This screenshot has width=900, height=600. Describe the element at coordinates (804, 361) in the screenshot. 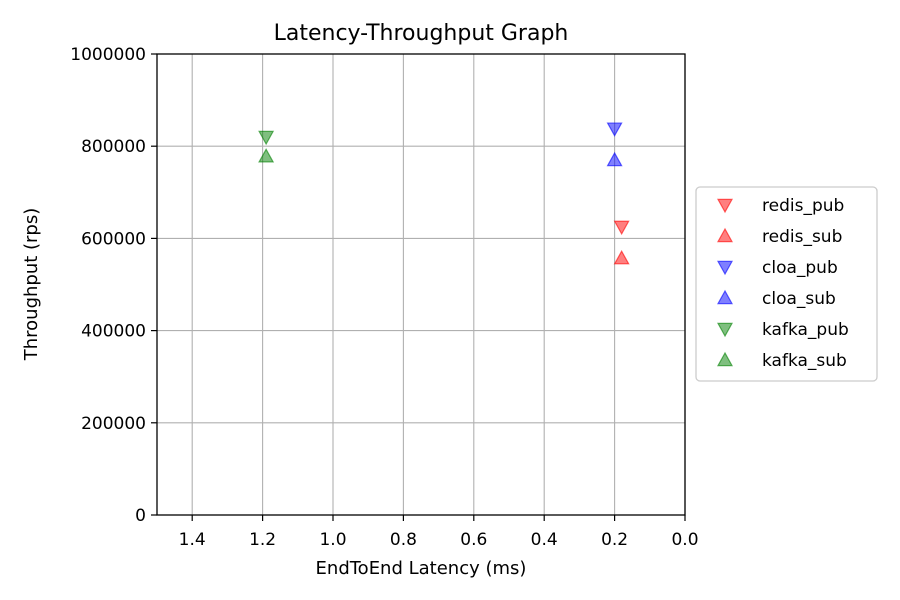

I see `legend-label-kafka_sub: kafka_sub` at that location.